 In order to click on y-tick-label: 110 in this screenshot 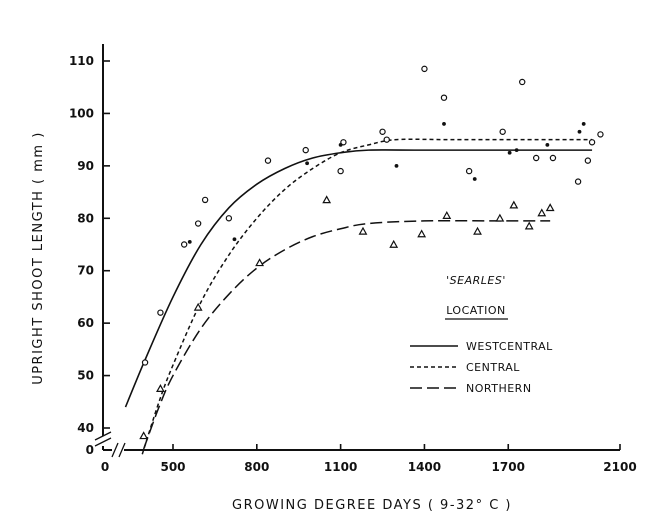, I will do `click(81, 61)`.